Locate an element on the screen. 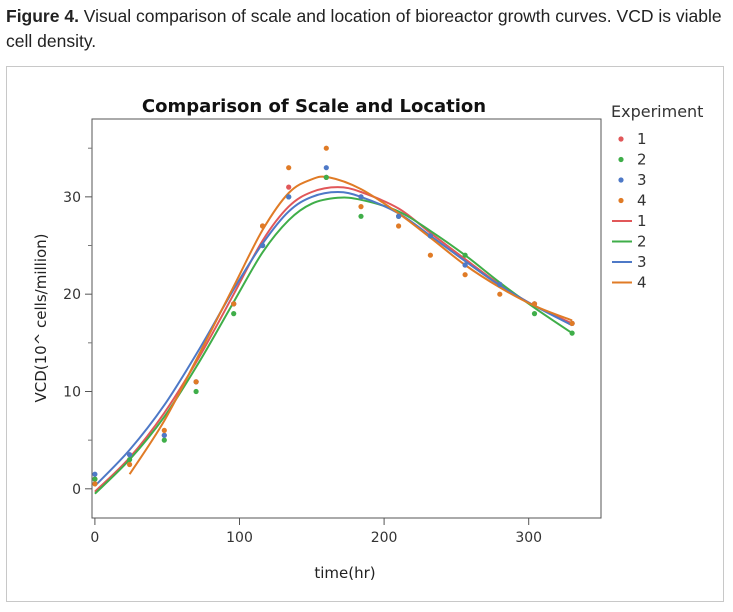 This screenshot has height=612, width=733. legend-label-line-4: 4 is located at coordinates (642, 283).